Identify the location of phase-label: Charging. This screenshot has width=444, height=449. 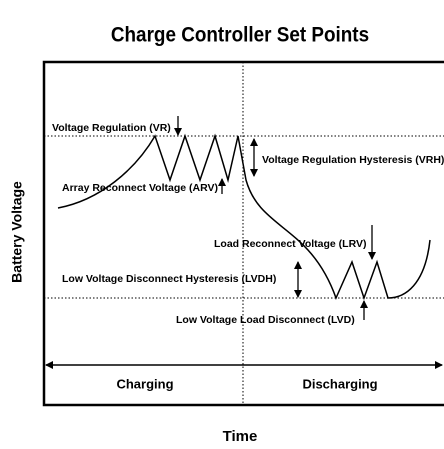
(144, 383).